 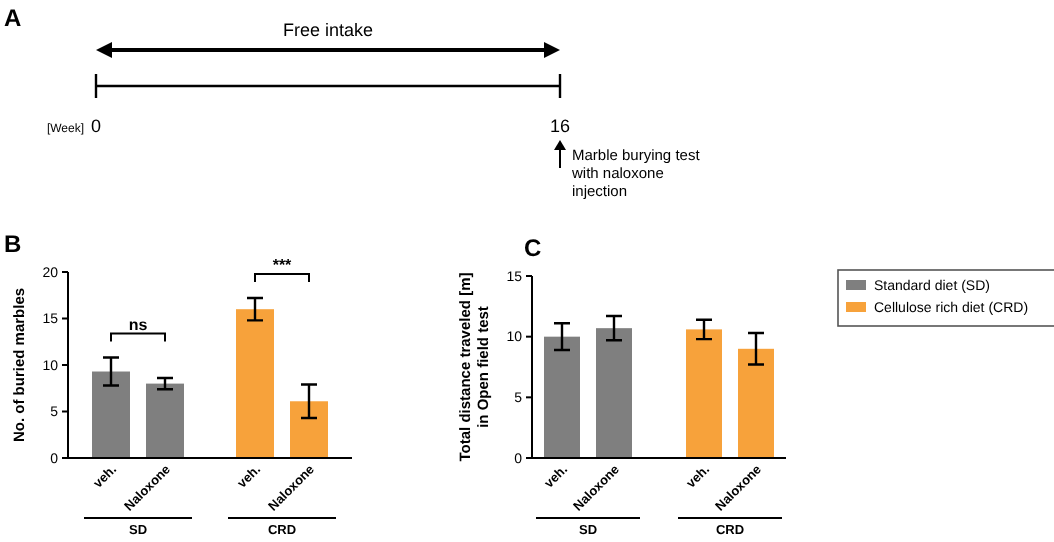 What do you see at coordinates (138, 324) in the screenshot?
I see `annotation: ns` at bounding box center [138, 324].